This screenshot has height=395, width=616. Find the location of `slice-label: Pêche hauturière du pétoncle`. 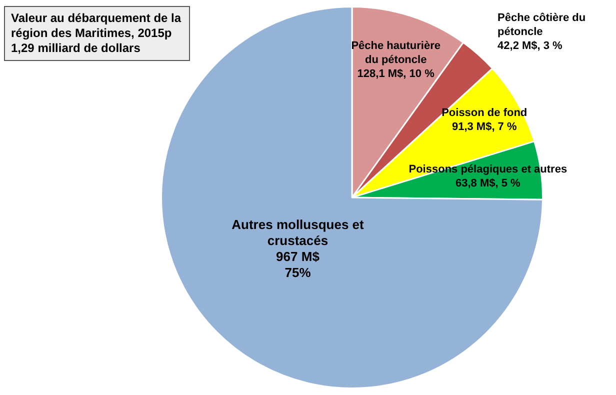

slice-label: Pêche hauturière du pétoncle is located at coordinates (395, 53).